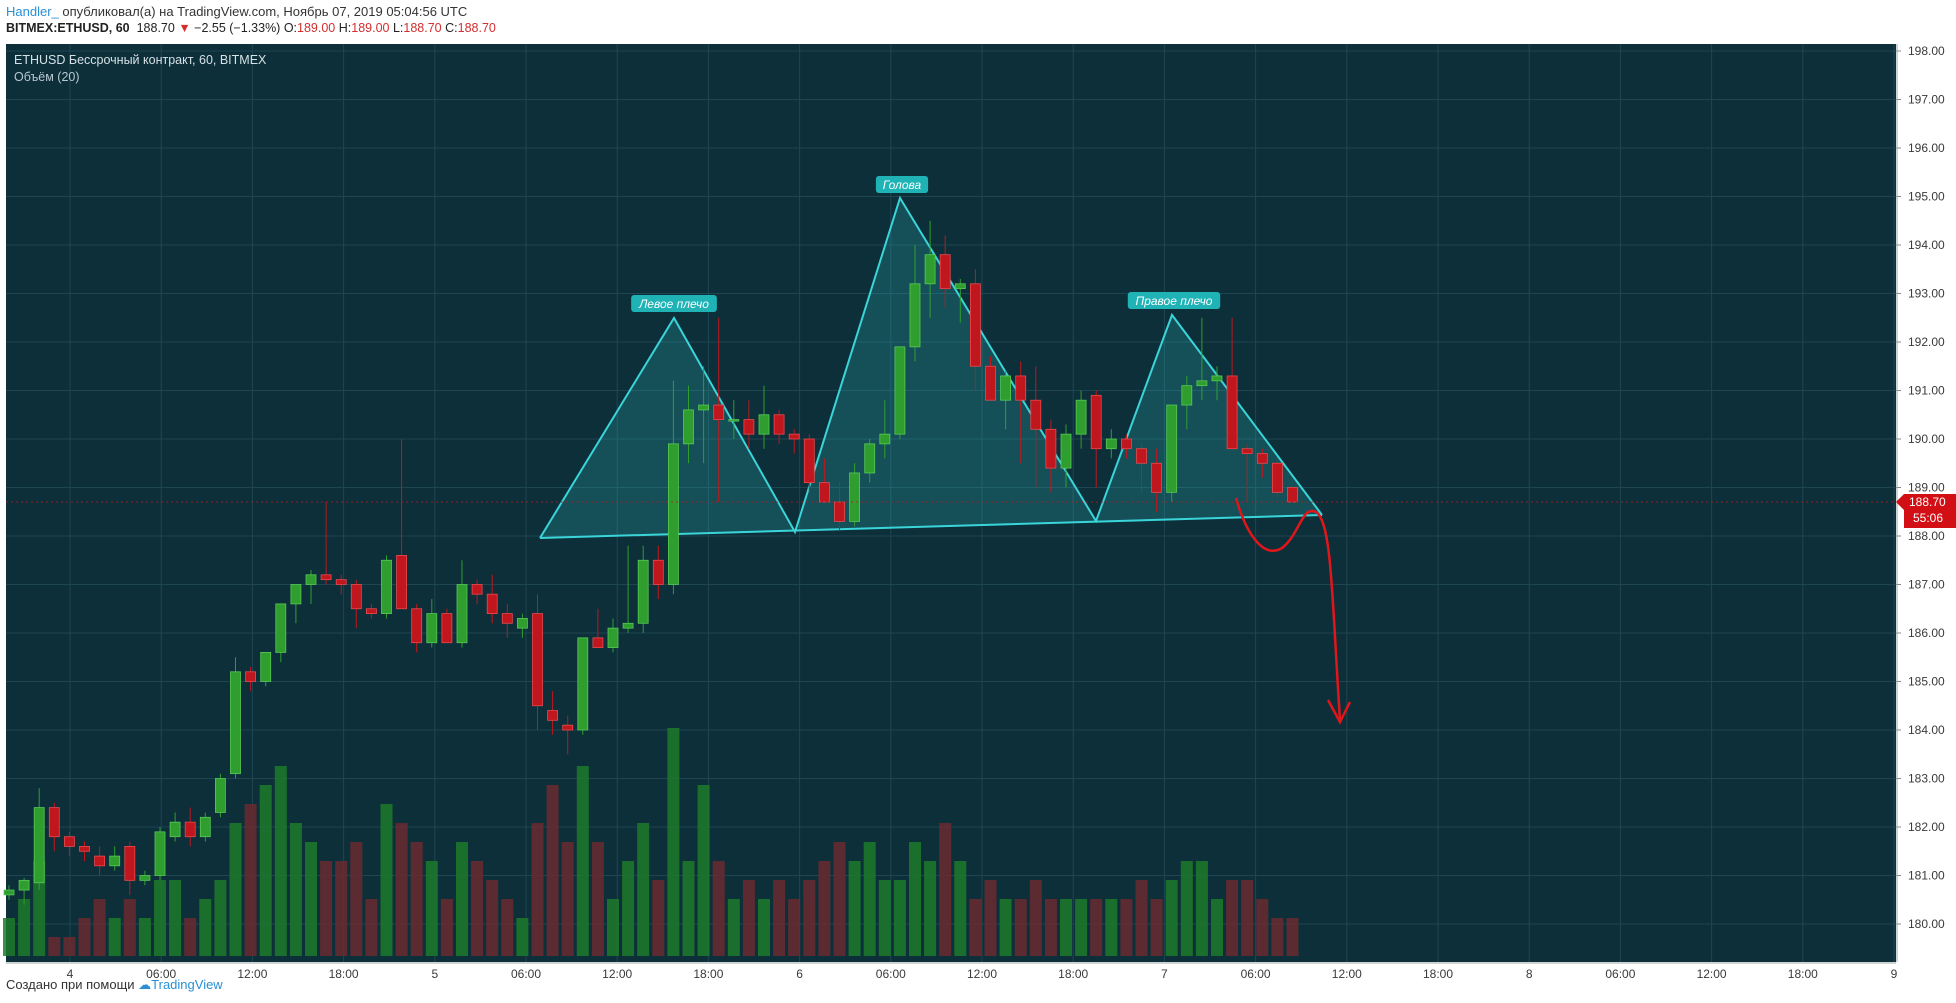 This screenshot has width=1956, height=1003. I want to click on down-arrow-icon: ▼, so click(184, 28).